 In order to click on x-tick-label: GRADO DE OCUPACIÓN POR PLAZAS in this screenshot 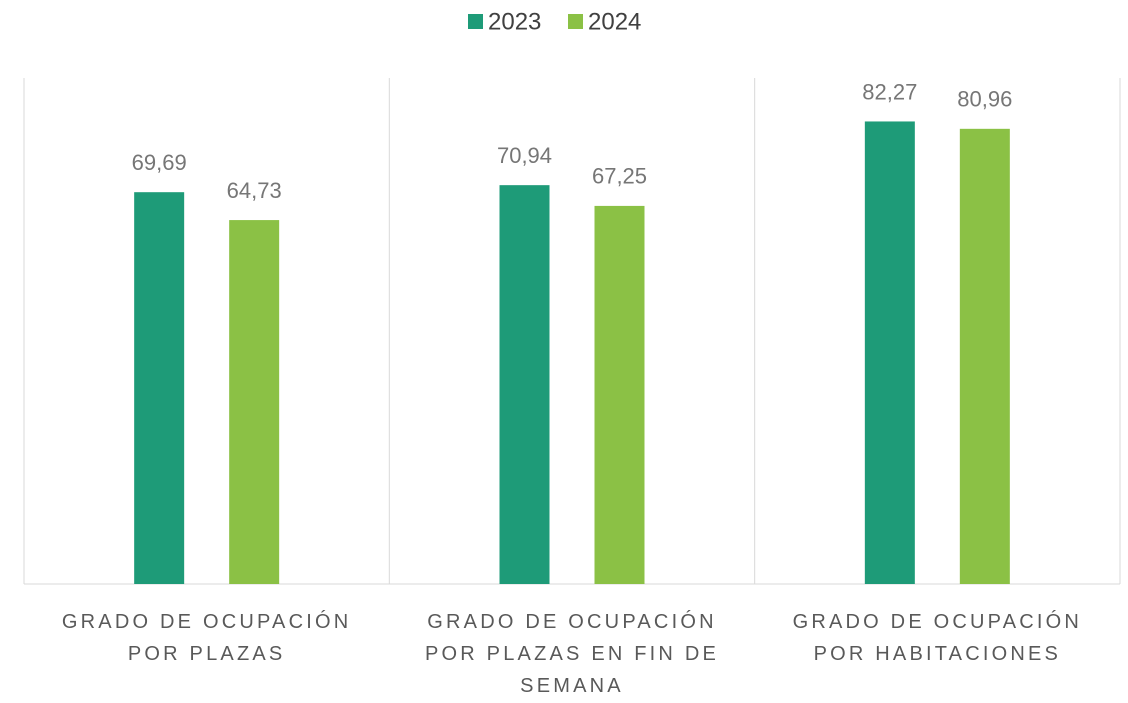, I will do `click(206, 638)`.